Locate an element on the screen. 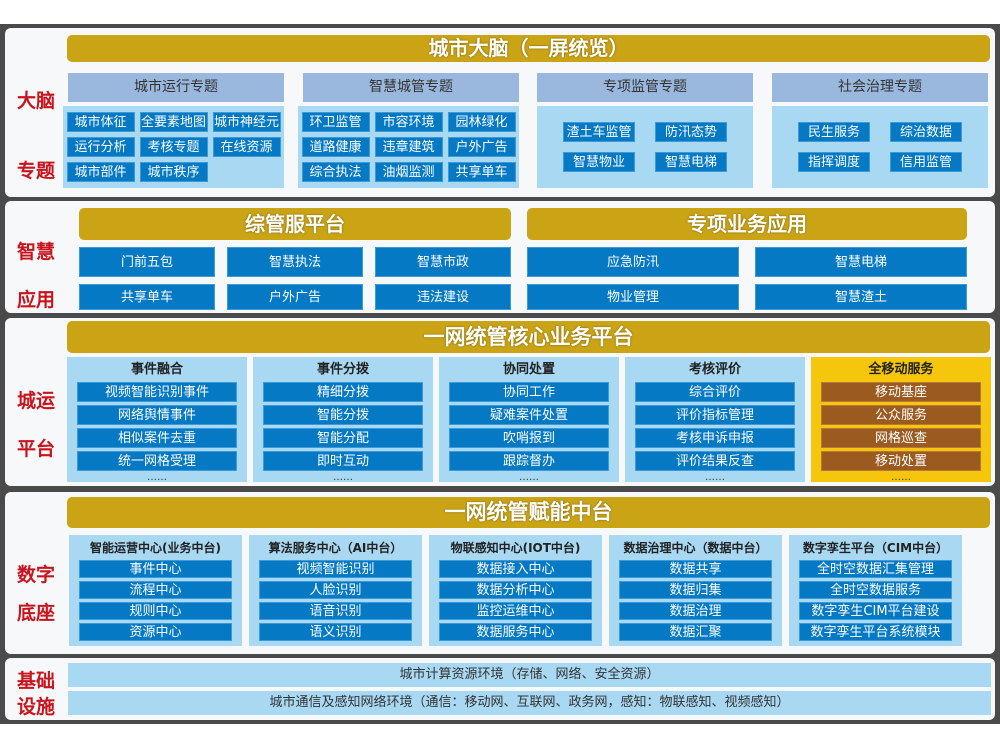 The width and height of the screenshot is (1000, 750). topic-item: 民生服务 is located at coordinates (834, 132).